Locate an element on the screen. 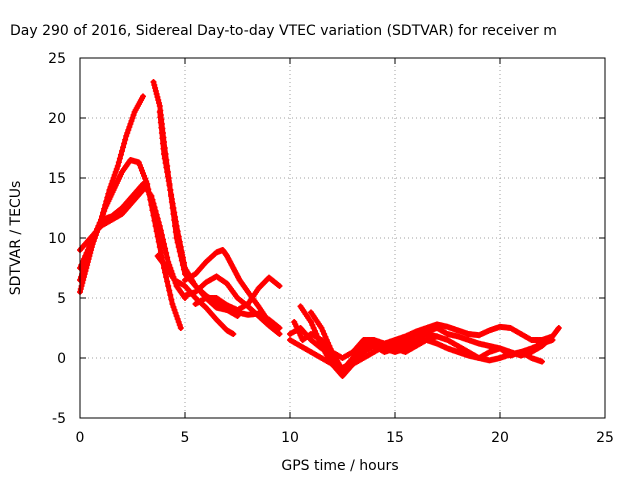  x-tick-label: 25 is located at coordinates (605, 438).